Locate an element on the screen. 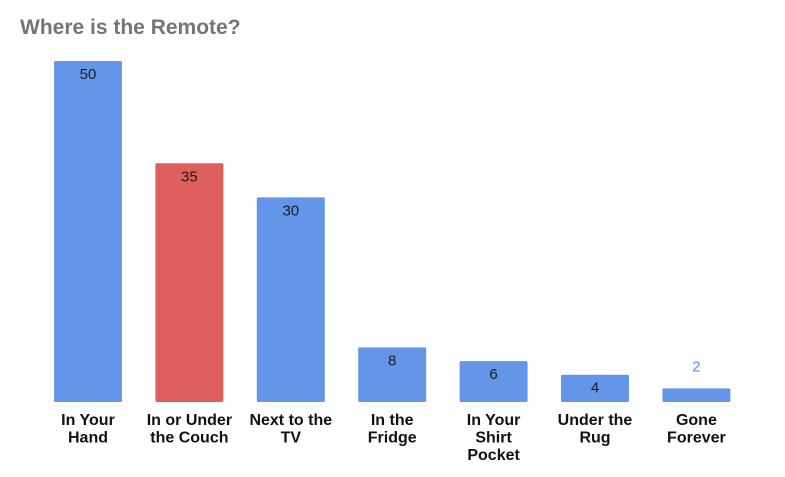 The height and width of the screenshot is (477, 785). category-label-5: Under the Rug is located at coordinates (595, 429).